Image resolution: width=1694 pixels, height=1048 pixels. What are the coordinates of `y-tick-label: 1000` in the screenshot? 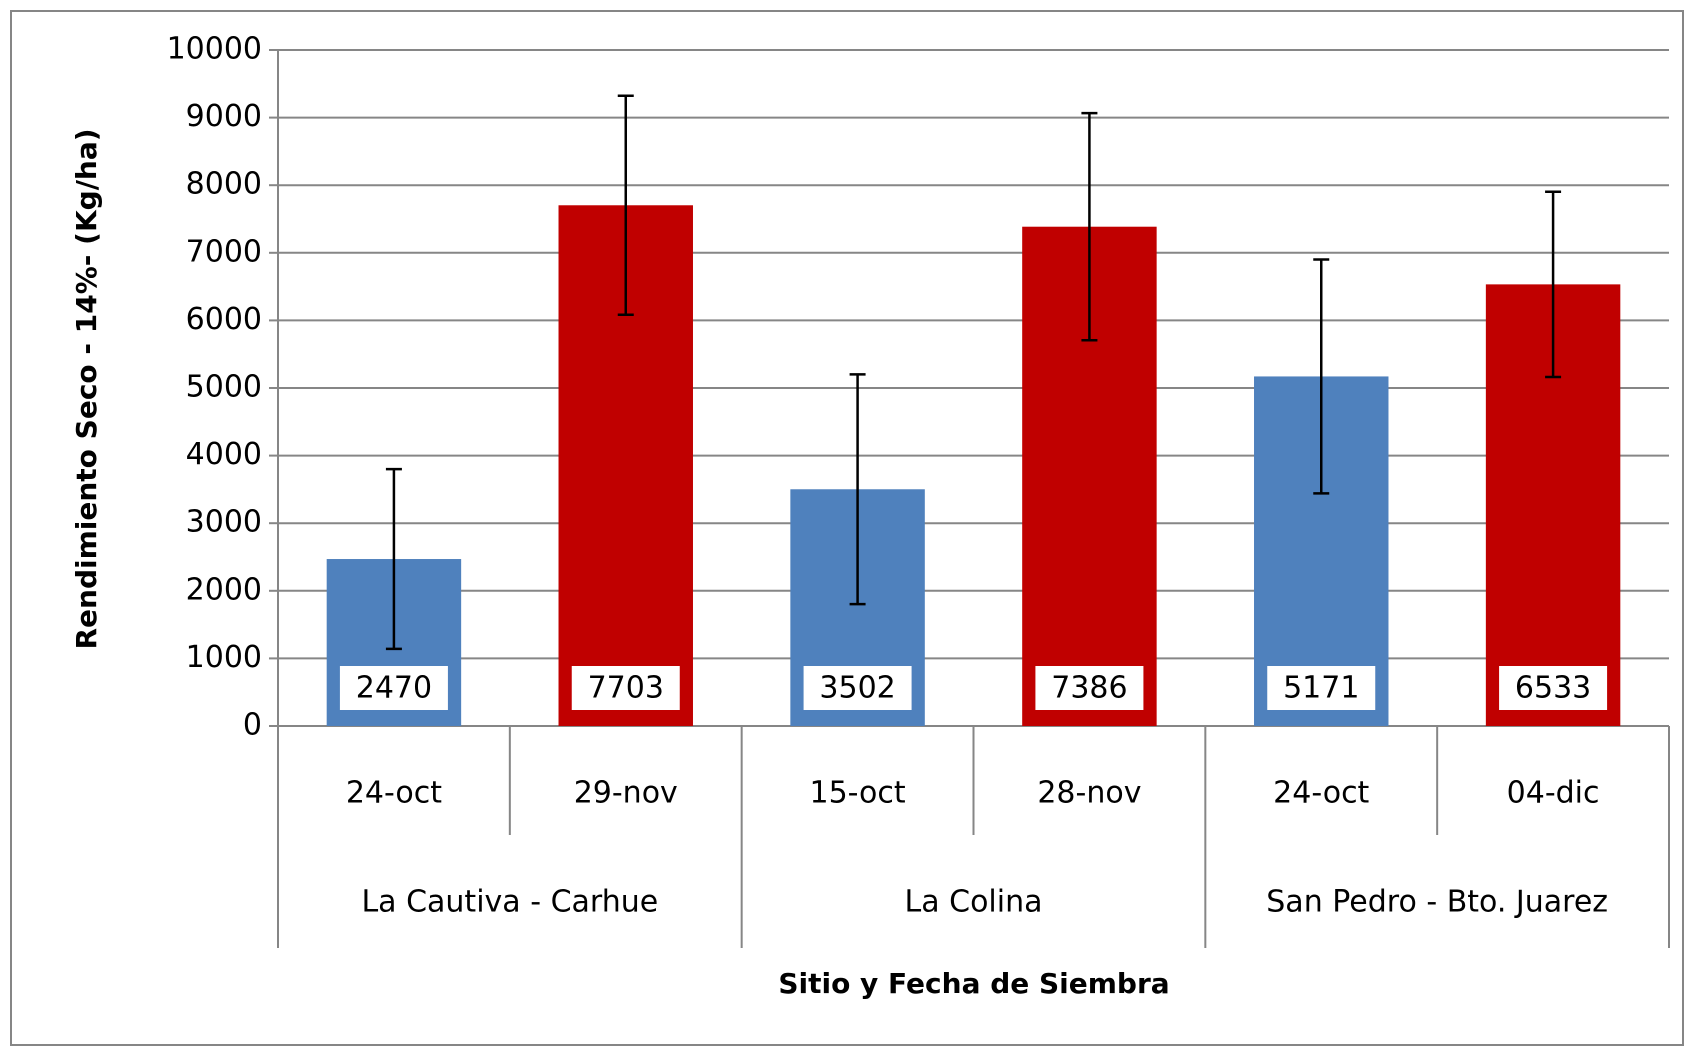 It's located at (224, 657).